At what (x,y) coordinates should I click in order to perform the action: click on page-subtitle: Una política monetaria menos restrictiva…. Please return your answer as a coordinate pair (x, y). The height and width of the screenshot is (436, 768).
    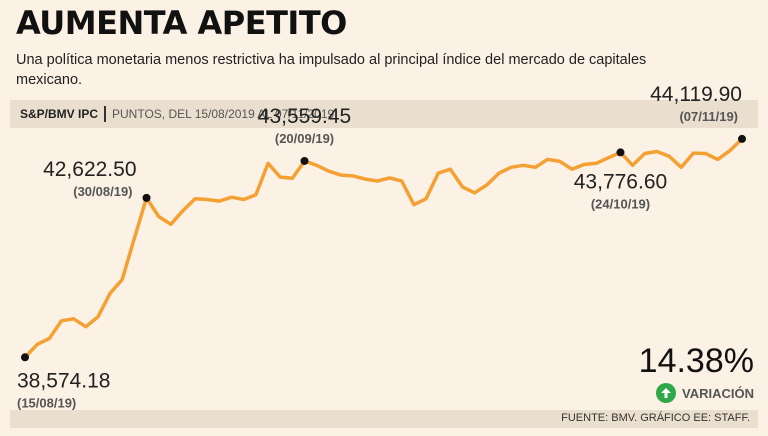
    Looking at the image, I should click on (331, 70).